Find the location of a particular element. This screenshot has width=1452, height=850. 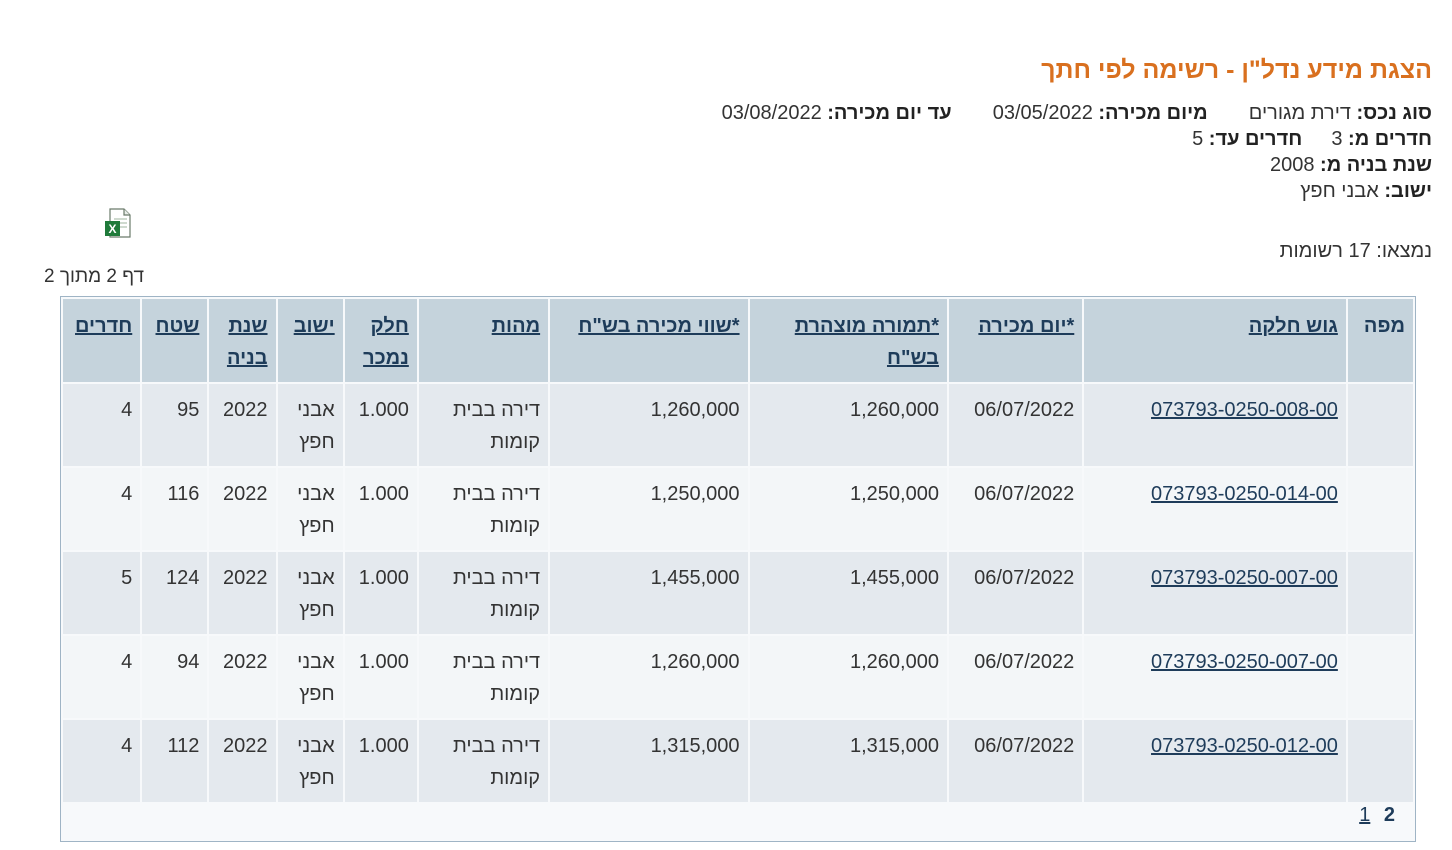

column-header-sale_date: *יום מכירה is located at coordinates (1015, 340).